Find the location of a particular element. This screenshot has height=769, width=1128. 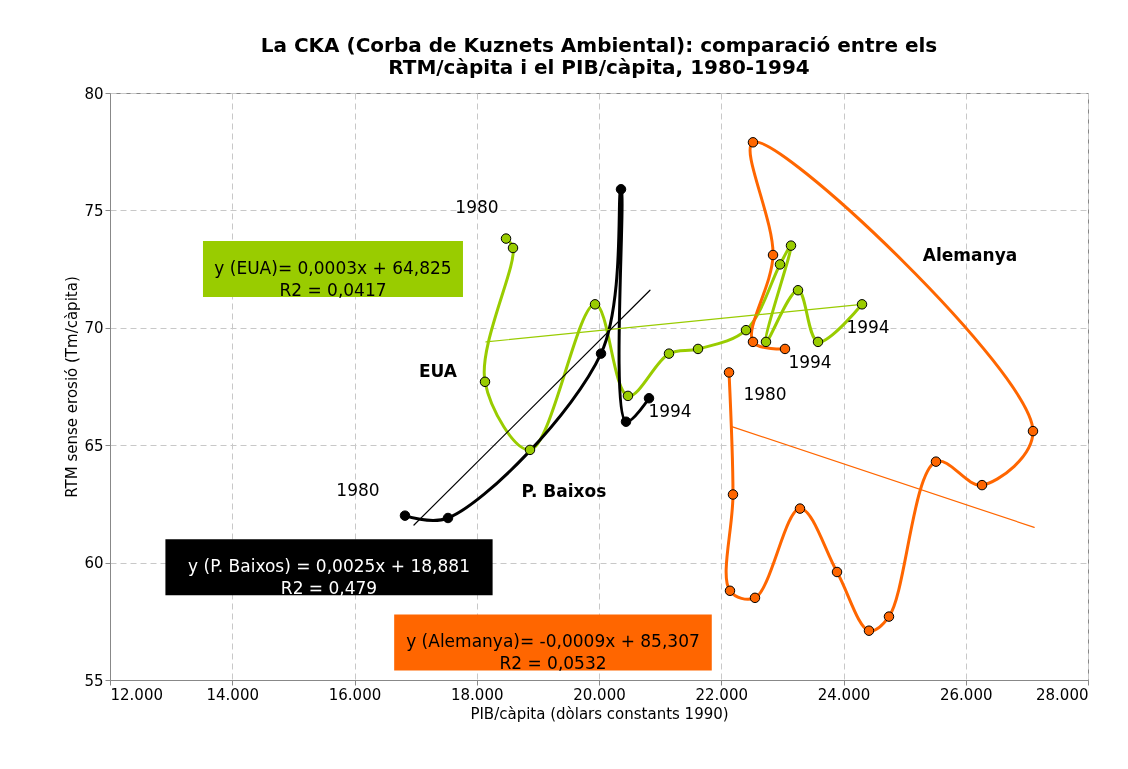

x-tick-label: 12.000 is located at coordinates (136, 694).